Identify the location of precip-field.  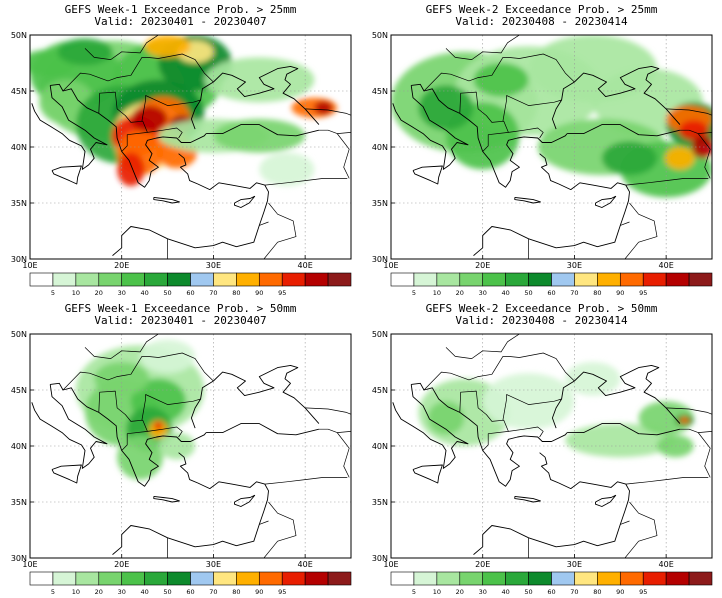
(140, 409).